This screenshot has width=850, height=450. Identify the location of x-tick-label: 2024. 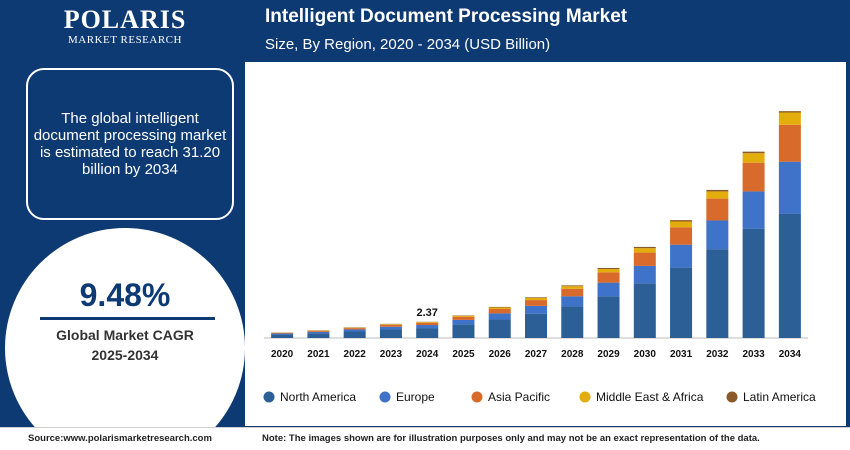
(427, 354).